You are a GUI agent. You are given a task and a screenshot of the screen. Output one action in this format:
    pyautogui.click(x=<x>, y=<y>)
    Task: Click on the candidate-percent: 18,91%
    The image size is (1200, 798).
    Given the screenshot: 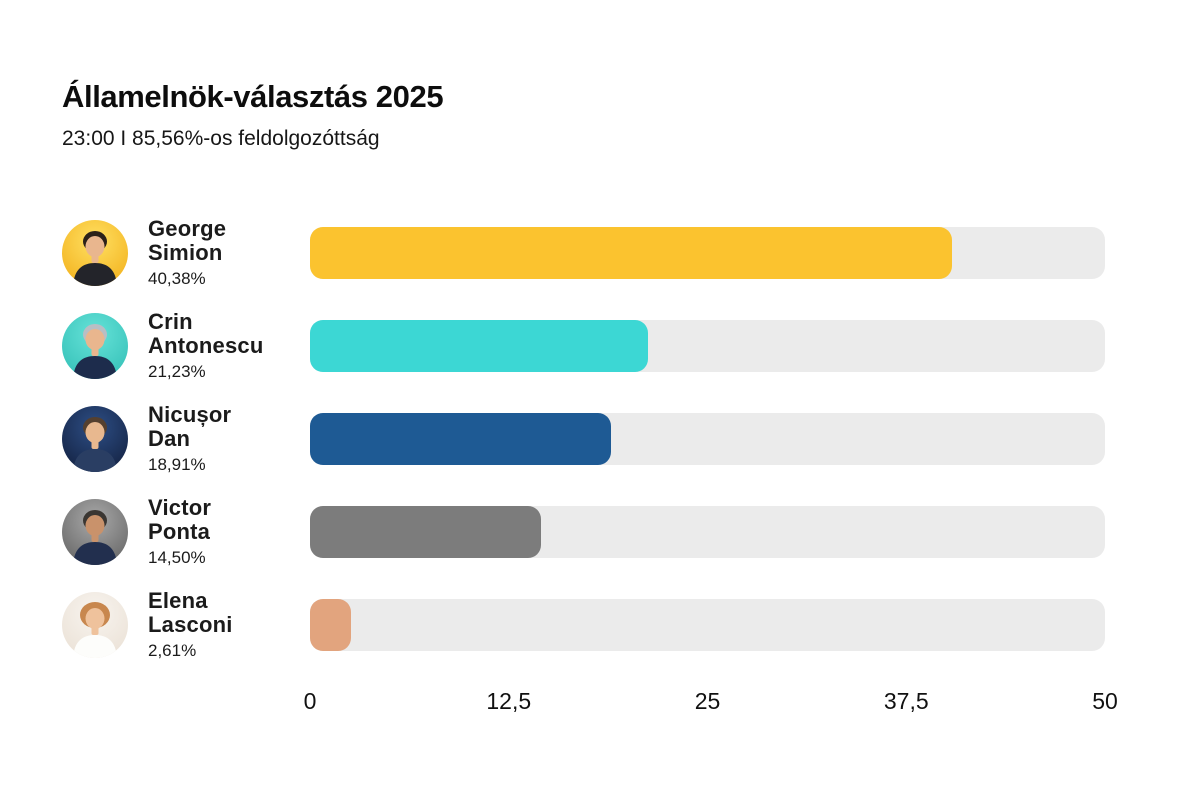 What is the action you would take?
    pyautogui.click(x=177, y=464)
    